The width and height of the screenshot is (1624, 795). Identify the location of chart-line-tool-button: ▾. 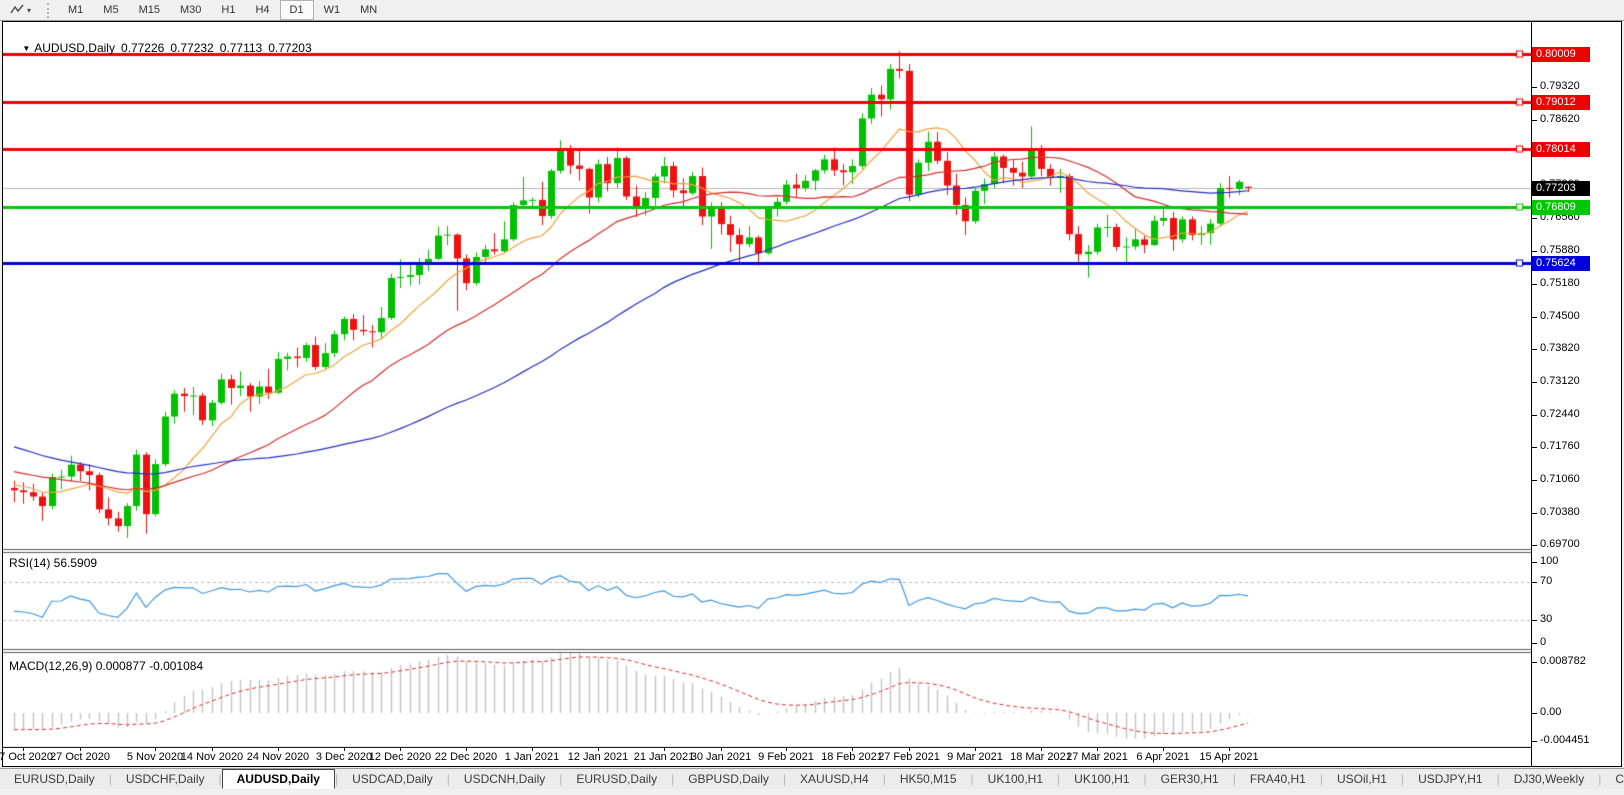
(20, 10).